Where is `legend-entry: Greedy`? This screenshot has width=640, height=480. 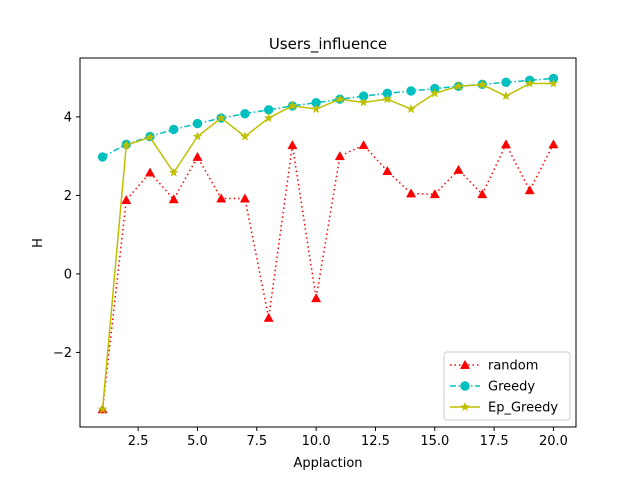 legend-entry: Greedy is located at coordinates (492, 387).